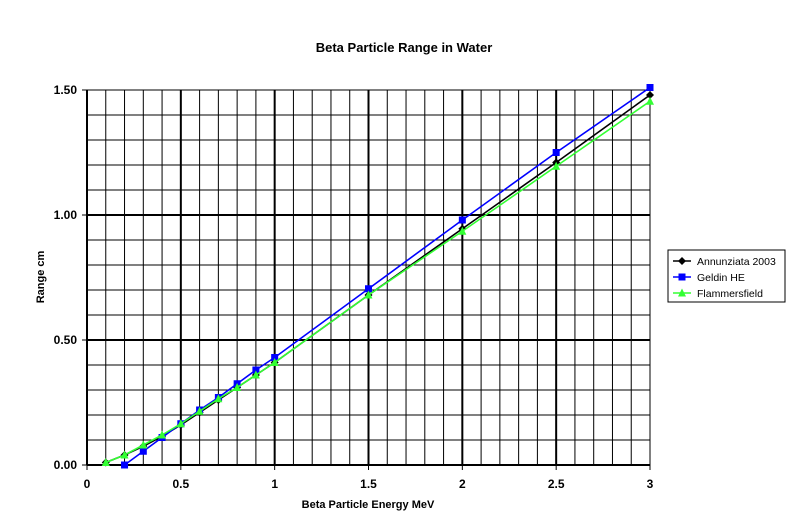 This screenshot has height=532, width=807. I want to click on y-axis-ticks: 0.00 0.50 1.00 1.50, so click(70, 277).